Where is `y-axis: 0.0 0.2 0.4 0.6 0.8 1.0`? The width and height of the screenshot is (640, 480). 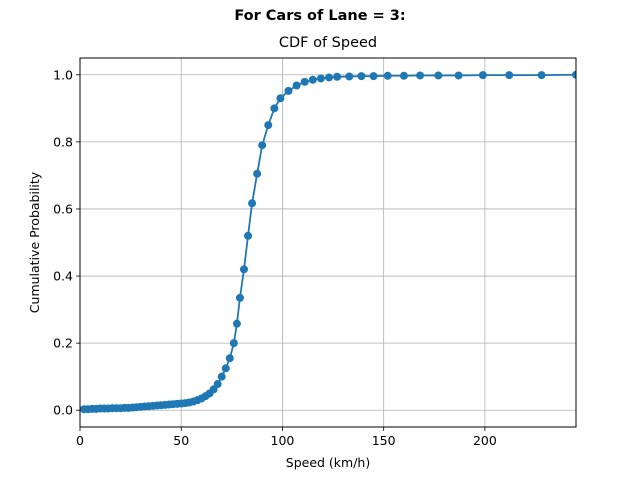 y-axis: 0.0 0.2 0.4 0.6 0.8 1.0 is located at coordinates (66, 242).